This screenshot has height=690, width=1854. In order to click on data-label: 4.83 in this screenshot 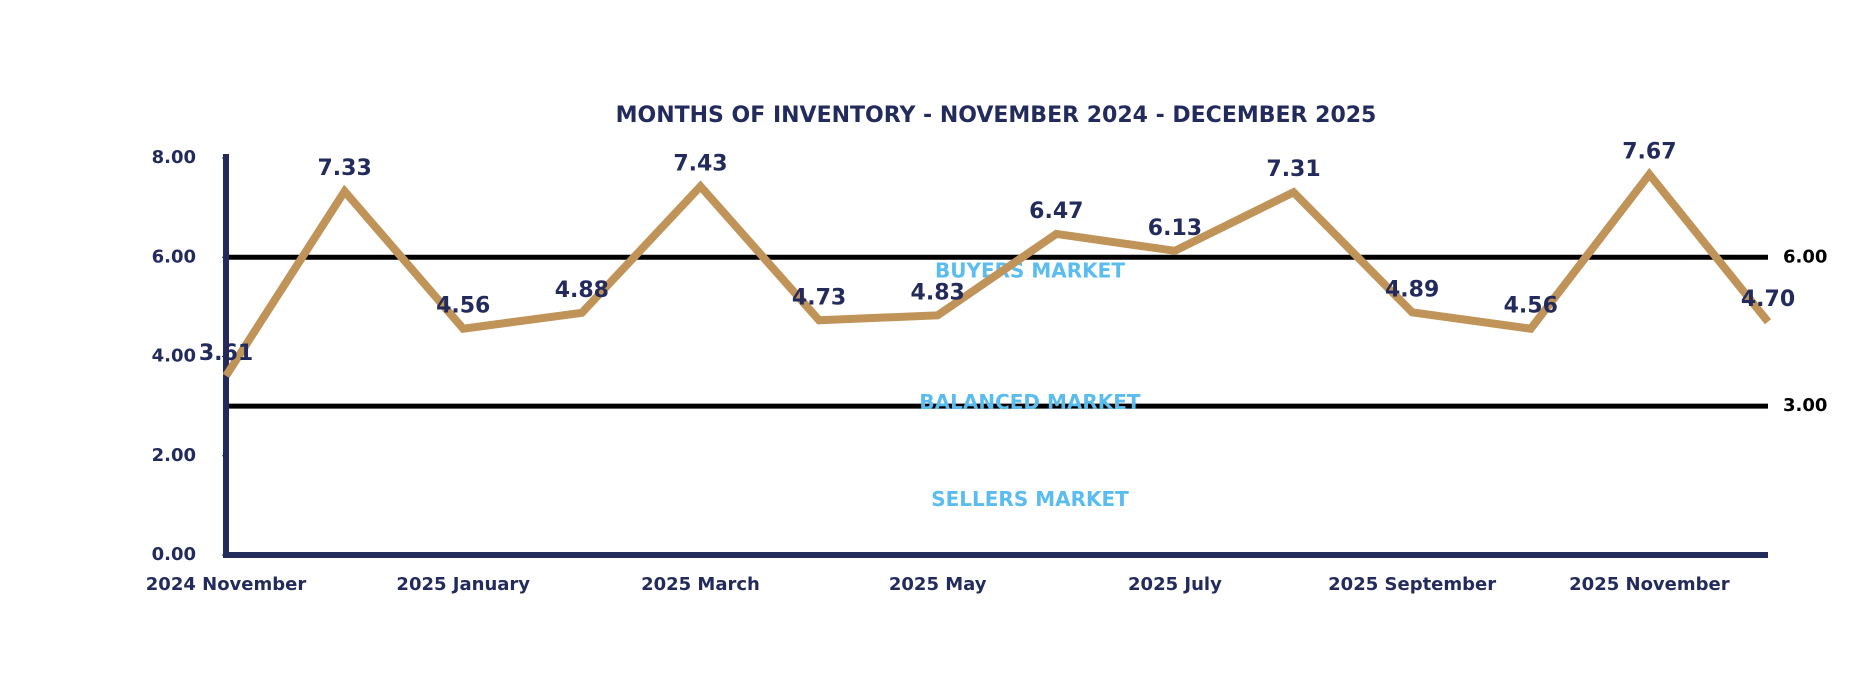, I will do `click(938, 292)`.